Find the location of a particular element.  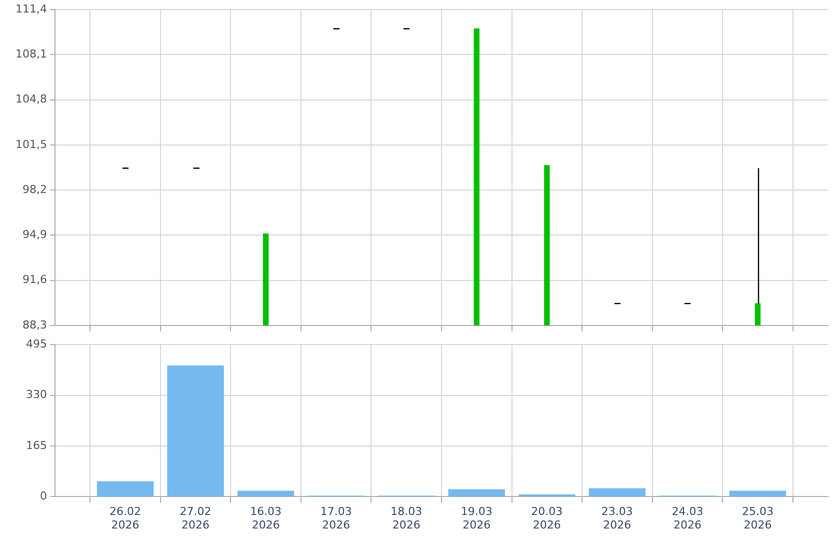

y-tick-label: 495 is located at coordinates (36, 343).